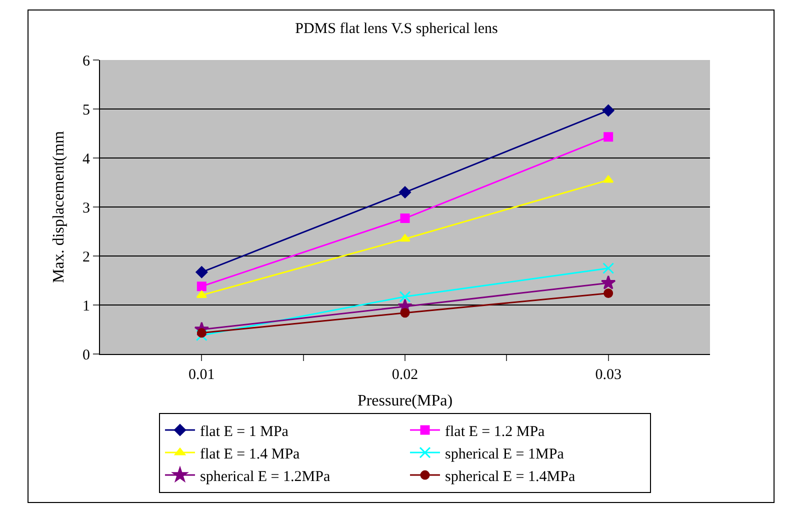  Describe the element at coordinates (86, 306) in the screenshot. I see `y-tick-label: 1` at that location.